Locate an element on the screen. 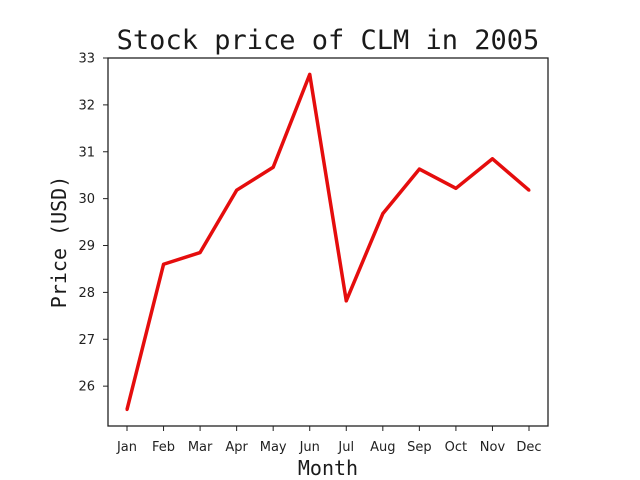 This screenshot has width=640, height=480. data-point-jan is located at coordinates (127, 410).